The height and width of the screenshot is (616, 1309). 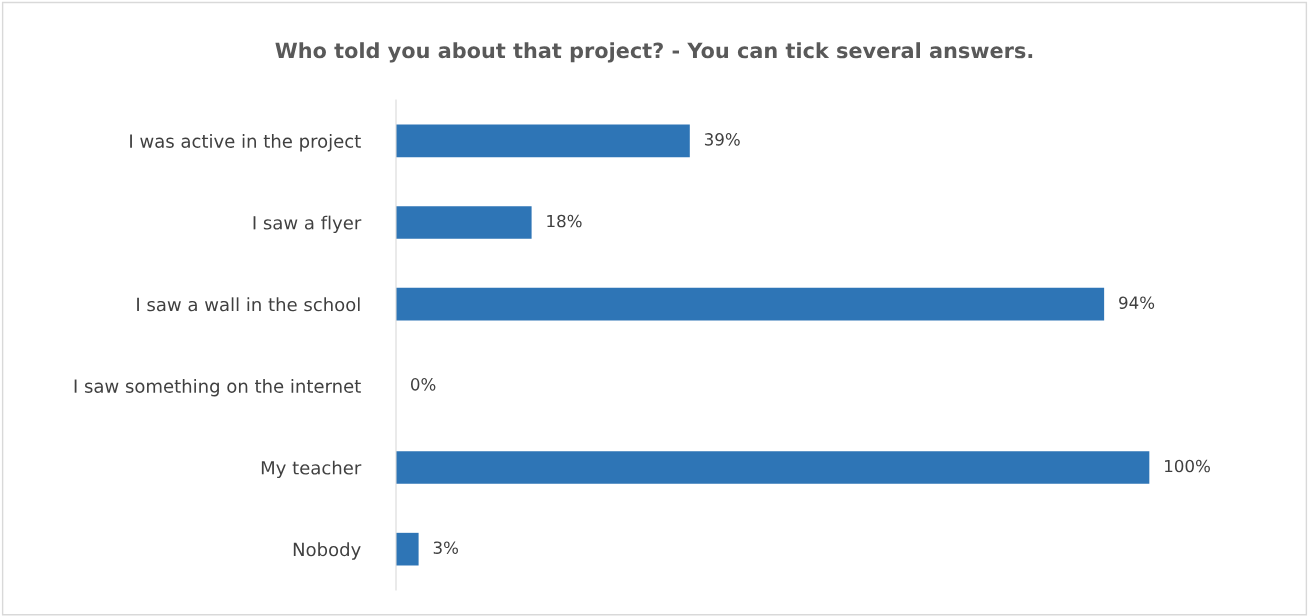 What do you see at coordinates (564, 221) in the screenshot?
I see `data-label: 18%` at bounding box center [564, 221].